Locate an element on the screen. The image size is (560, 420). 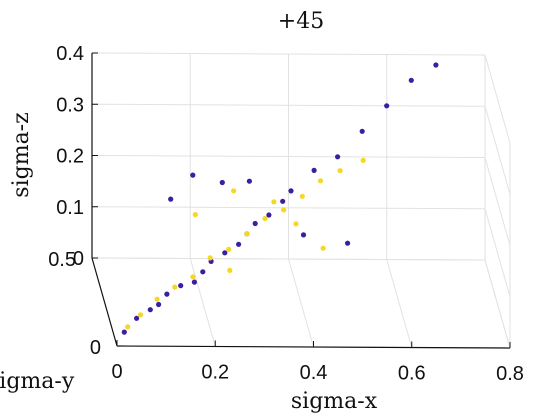
z-axis-label: sigma-z is located at coordinates (21, 154).